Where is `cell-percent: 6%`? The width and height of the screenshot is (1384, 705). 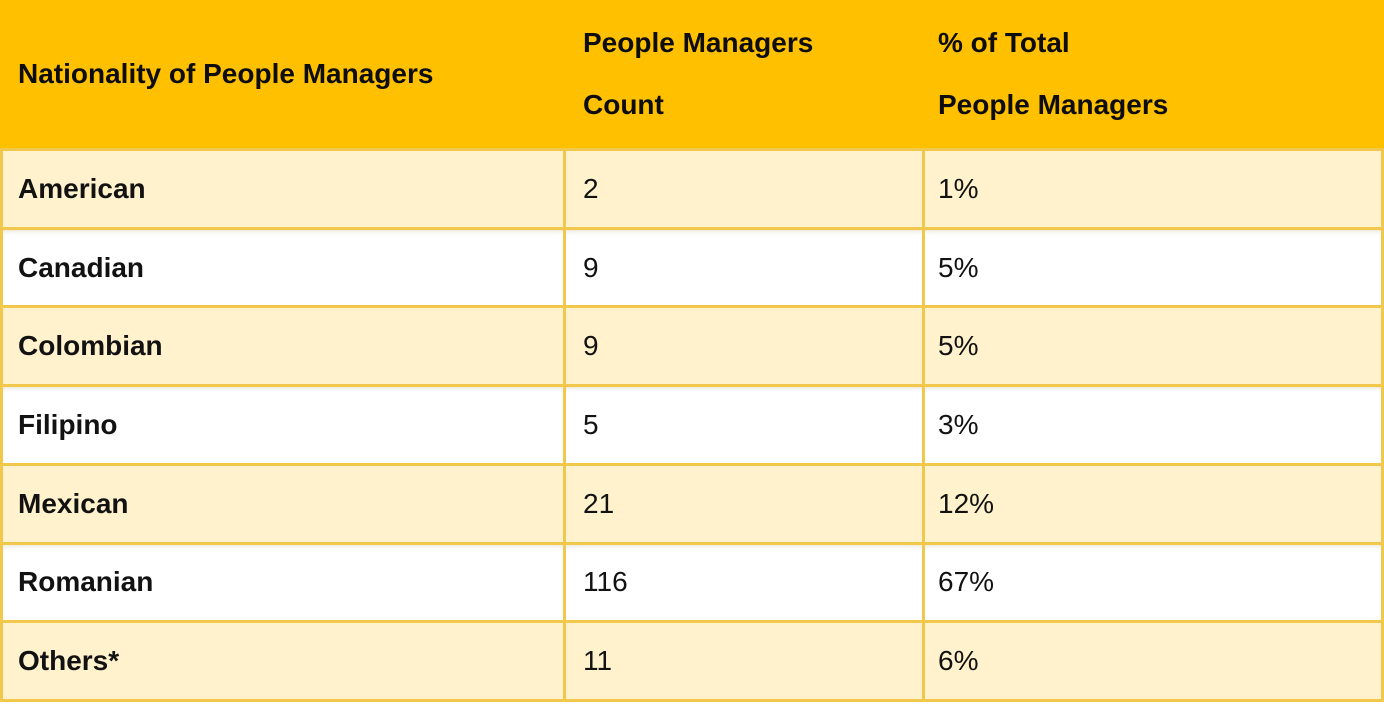
cell-percent: 6% is located at coordinates (1151, 661).